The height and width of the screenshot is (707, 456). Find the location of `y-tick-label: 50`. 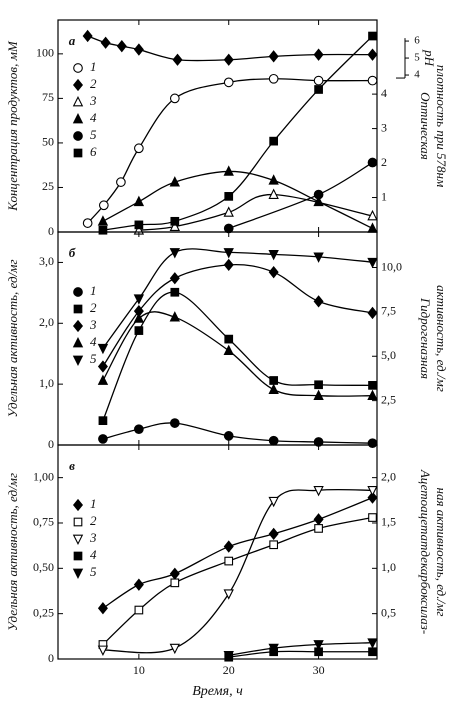

y-tick-label: 50 is located at coordinates (48, 142).